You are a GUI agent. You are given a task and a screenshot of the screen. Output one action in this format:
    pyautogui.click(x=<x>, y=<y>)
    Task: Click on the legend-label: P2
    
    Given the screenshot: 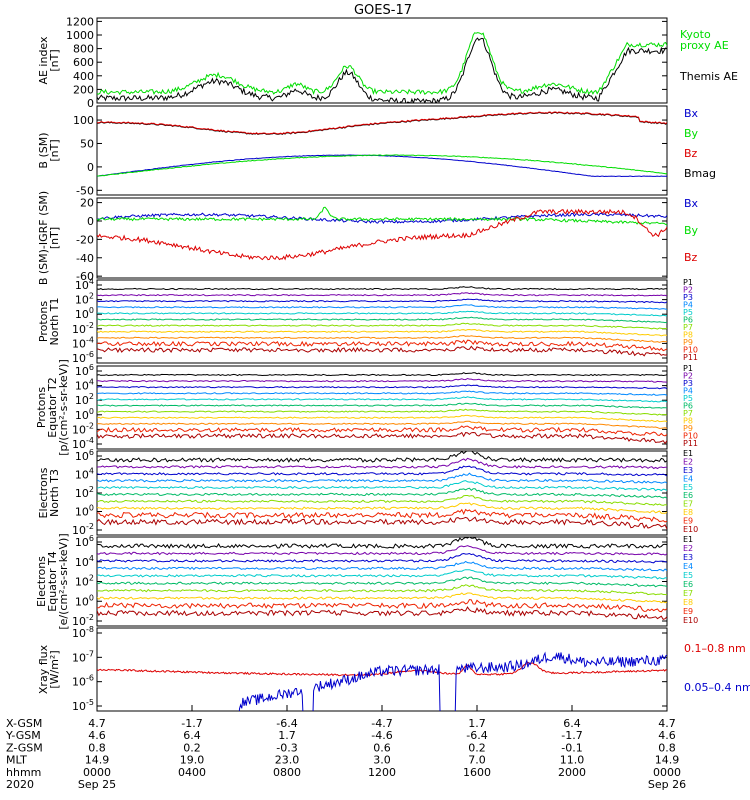 What is the action you would take?
    pyautogui.click(x=688, y=376)
    